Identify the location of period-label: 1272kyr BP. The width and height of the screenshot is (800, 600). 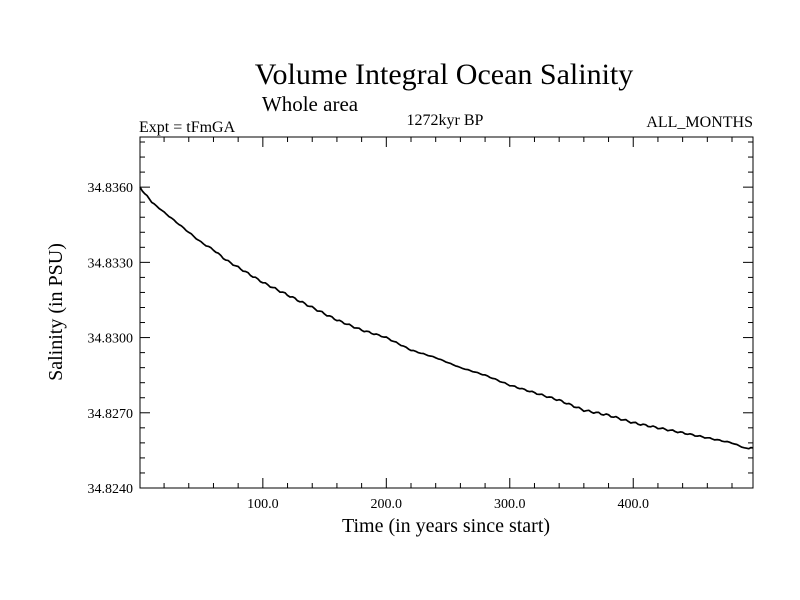
(445, 120).